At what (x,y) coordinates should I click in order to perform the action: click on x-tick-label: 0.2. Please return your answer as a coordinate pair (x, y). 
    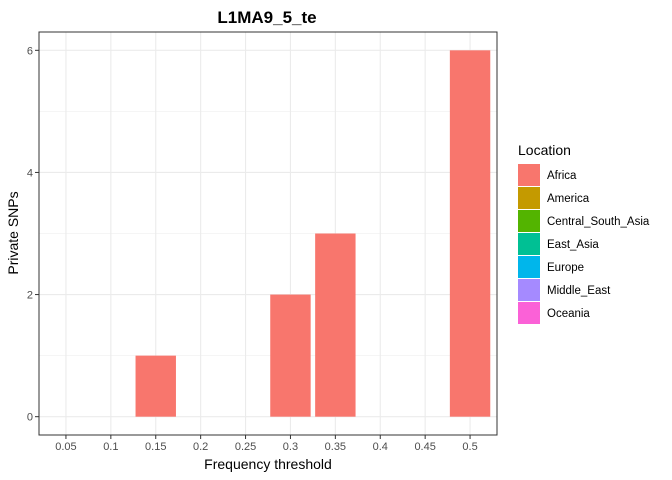
    Looking at the image, I should click on (200, 447).